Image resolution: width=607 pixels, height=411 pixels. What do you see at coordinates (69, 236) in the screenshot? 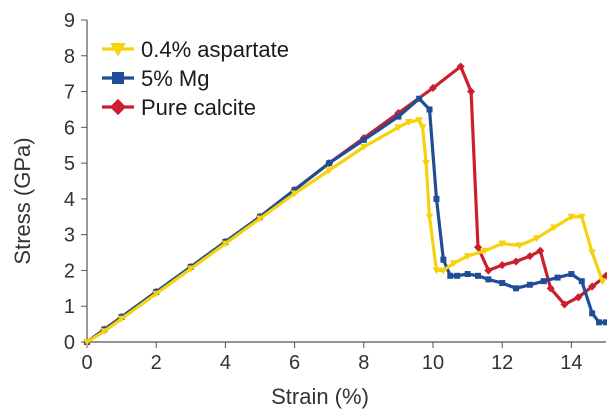
I see `y-tick-label: 3` at bounding box center [69, 236].